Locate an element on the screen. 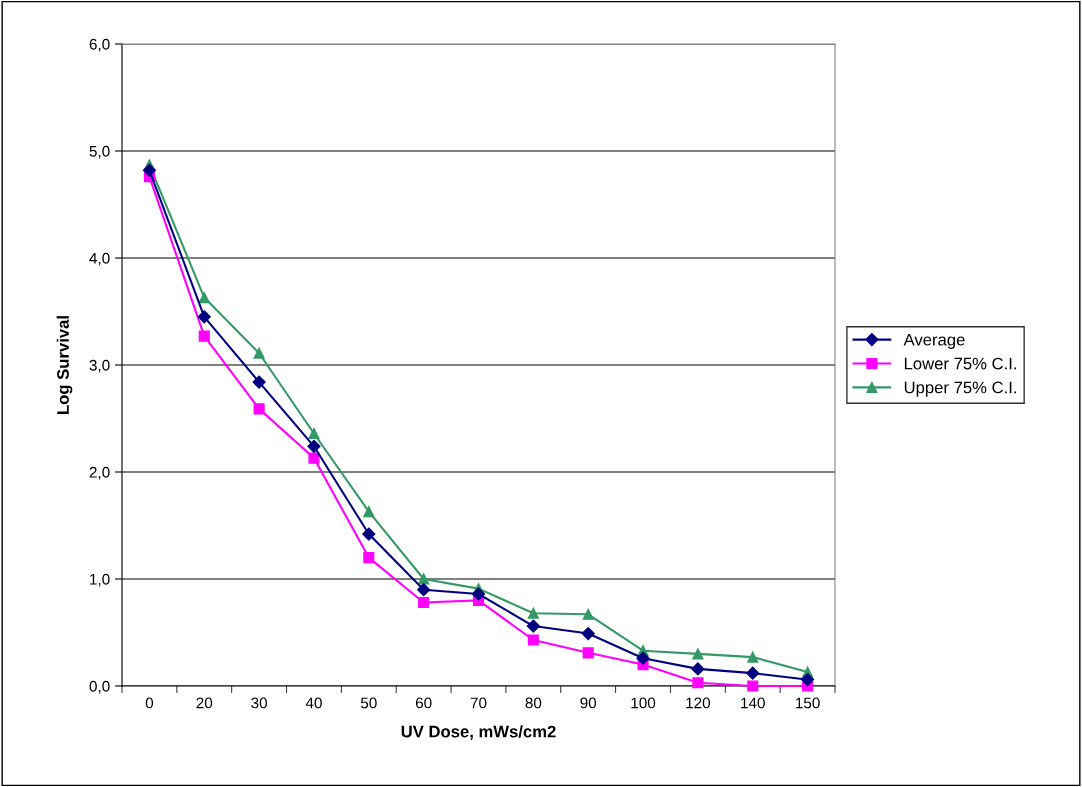  x-tick-label: 0 is located at coordinates (149, 703).